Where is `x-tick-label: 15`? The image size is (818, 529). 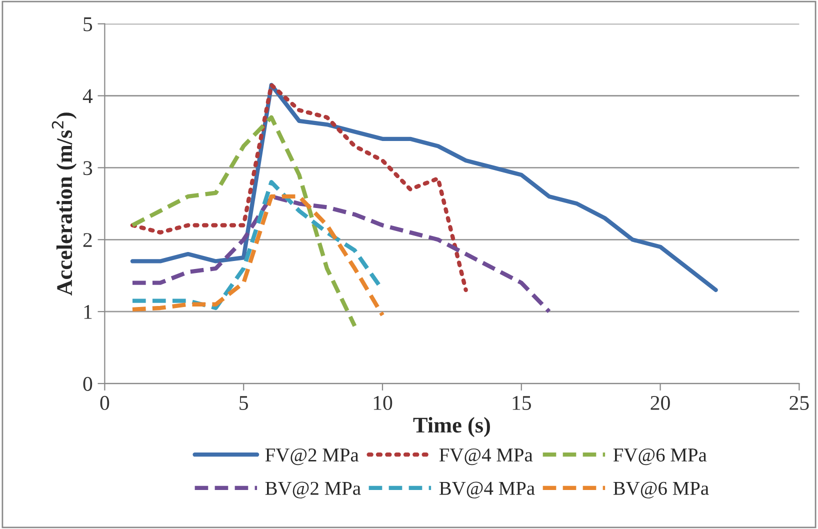
x-tick-label: 15 is located at coordinates (521, 403).